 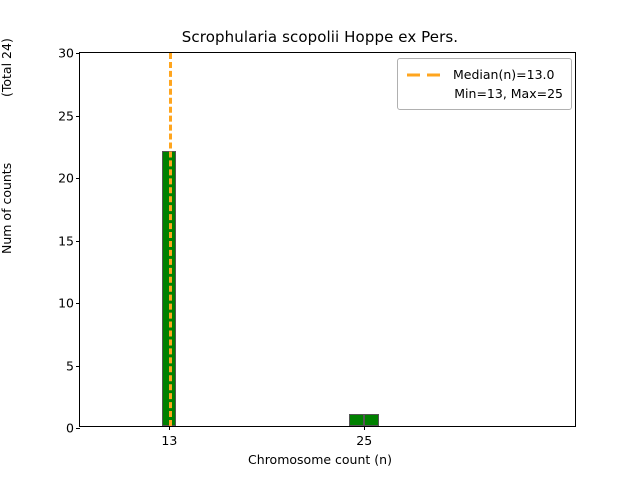 What do you see at coordinates (171, 239) in the screenshot?
I see `median-line` at bounding box center [171, 239].